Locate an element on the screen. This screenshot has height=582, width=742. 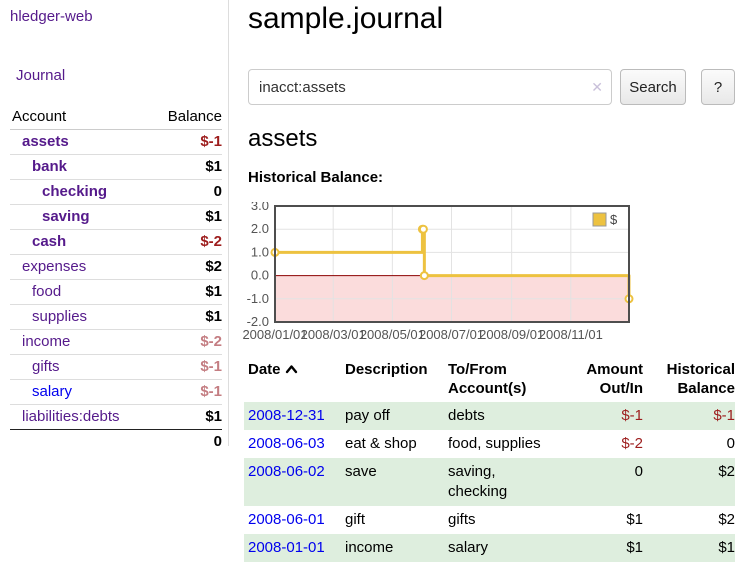
account-link-gifts: gifts is located at coordinates (46, 366).